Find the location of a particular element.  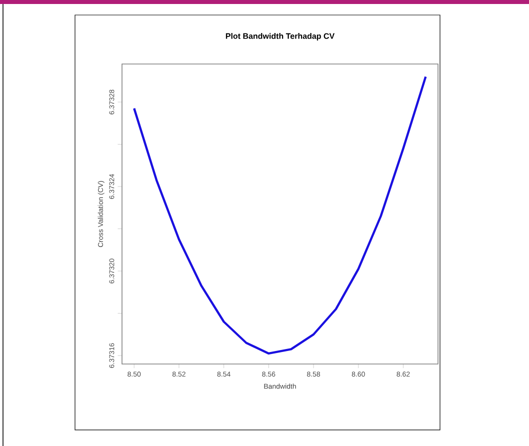

chart-title: Plot Bandwidth Terhadap CV is located at coordinates (280, 36).